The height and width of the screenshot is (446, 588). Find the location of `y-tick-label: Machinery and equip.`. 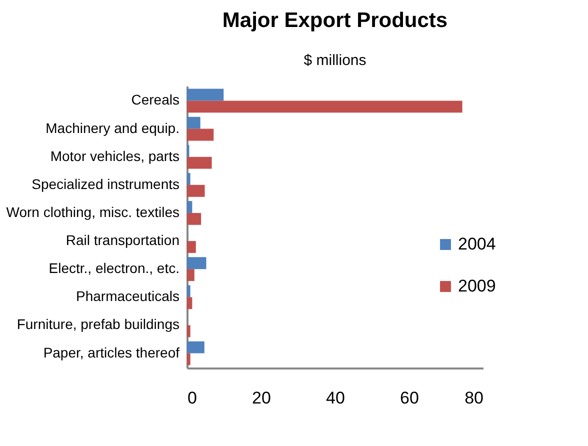

y-tick-label: Machinery and equip. is located at coordinates (113, 128).